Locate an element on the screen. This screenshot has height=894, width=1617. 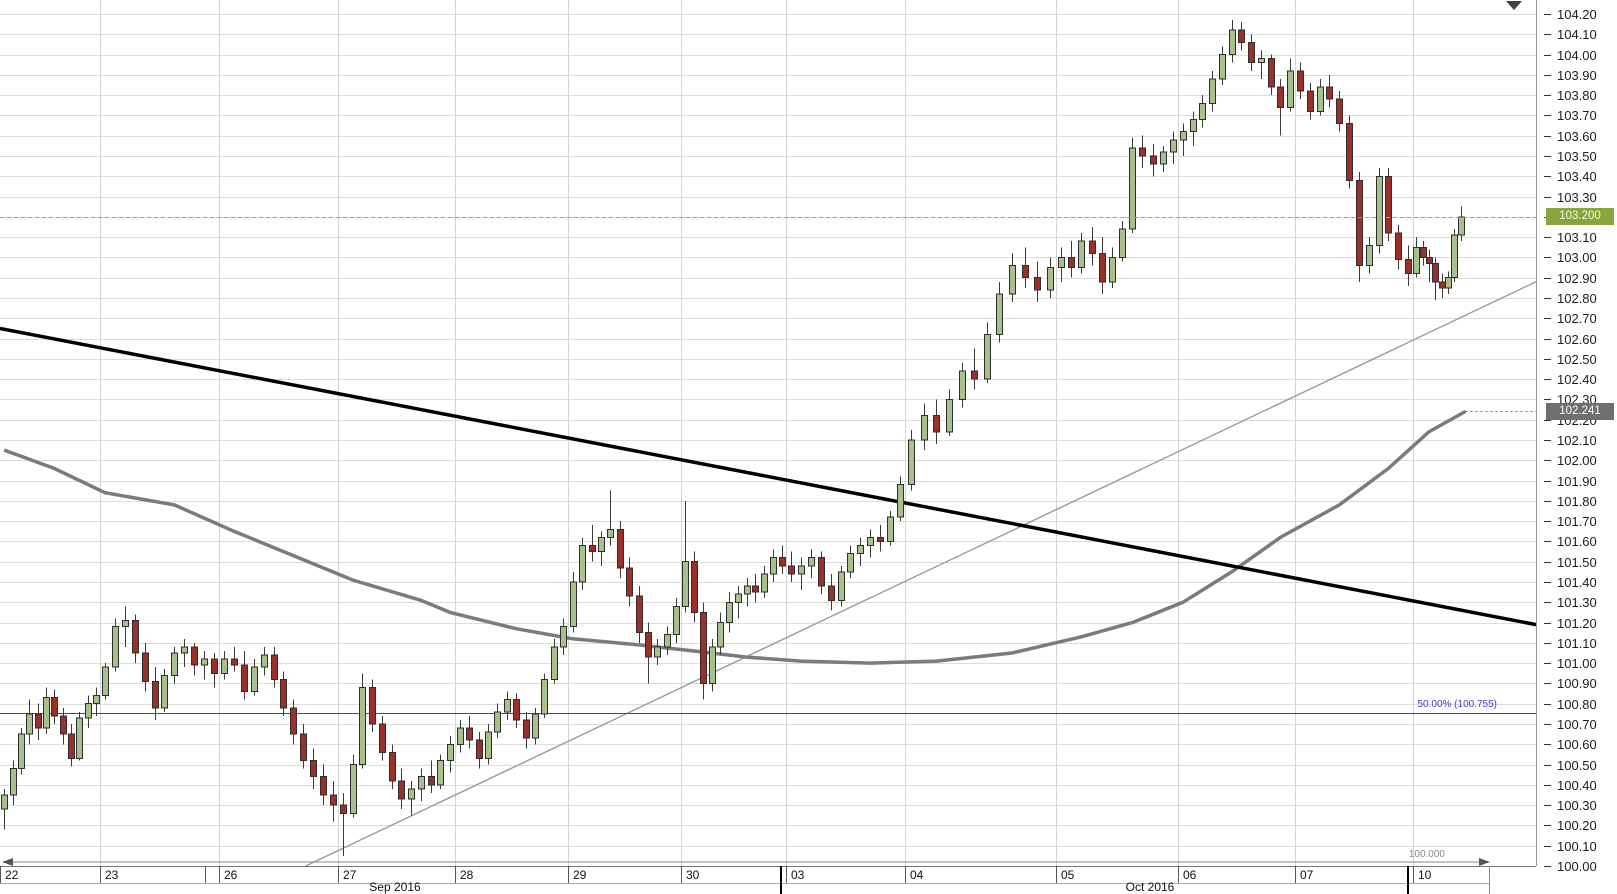
month-label-oct: Oct 2016 is located at coordinates (1150, 887).